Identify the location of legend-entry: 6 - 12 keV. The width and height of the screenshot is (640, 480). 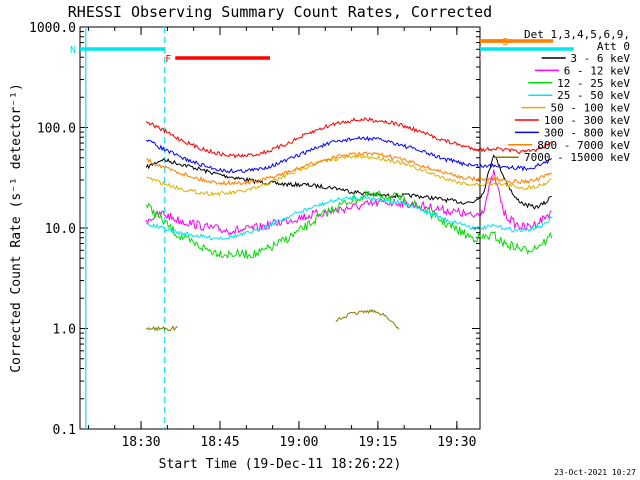
(597, 70).